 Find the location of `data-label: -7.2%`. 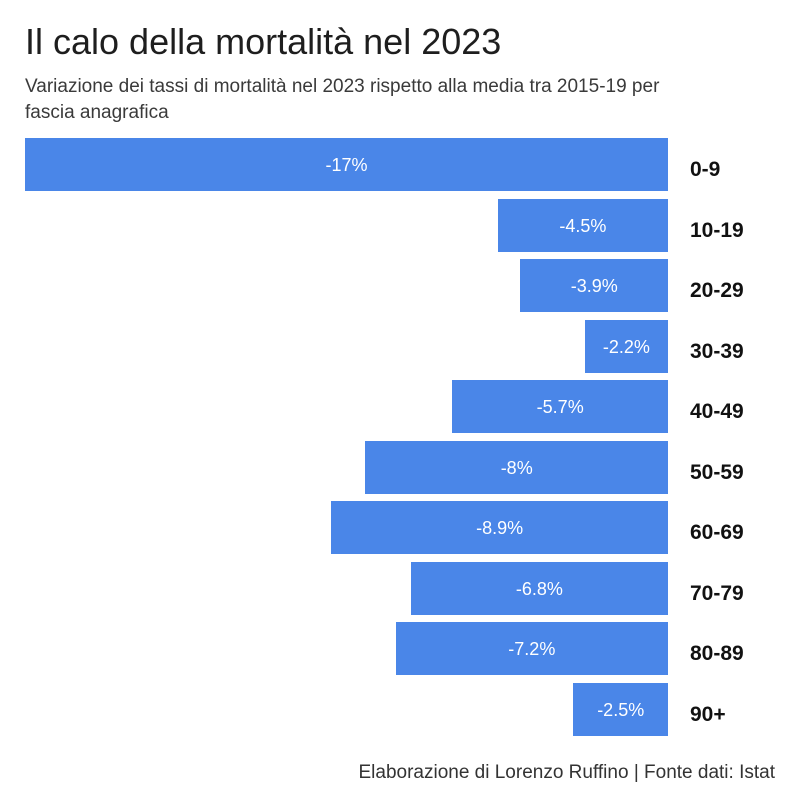

data-label: -7.2% is located at coordinates (532, 649).